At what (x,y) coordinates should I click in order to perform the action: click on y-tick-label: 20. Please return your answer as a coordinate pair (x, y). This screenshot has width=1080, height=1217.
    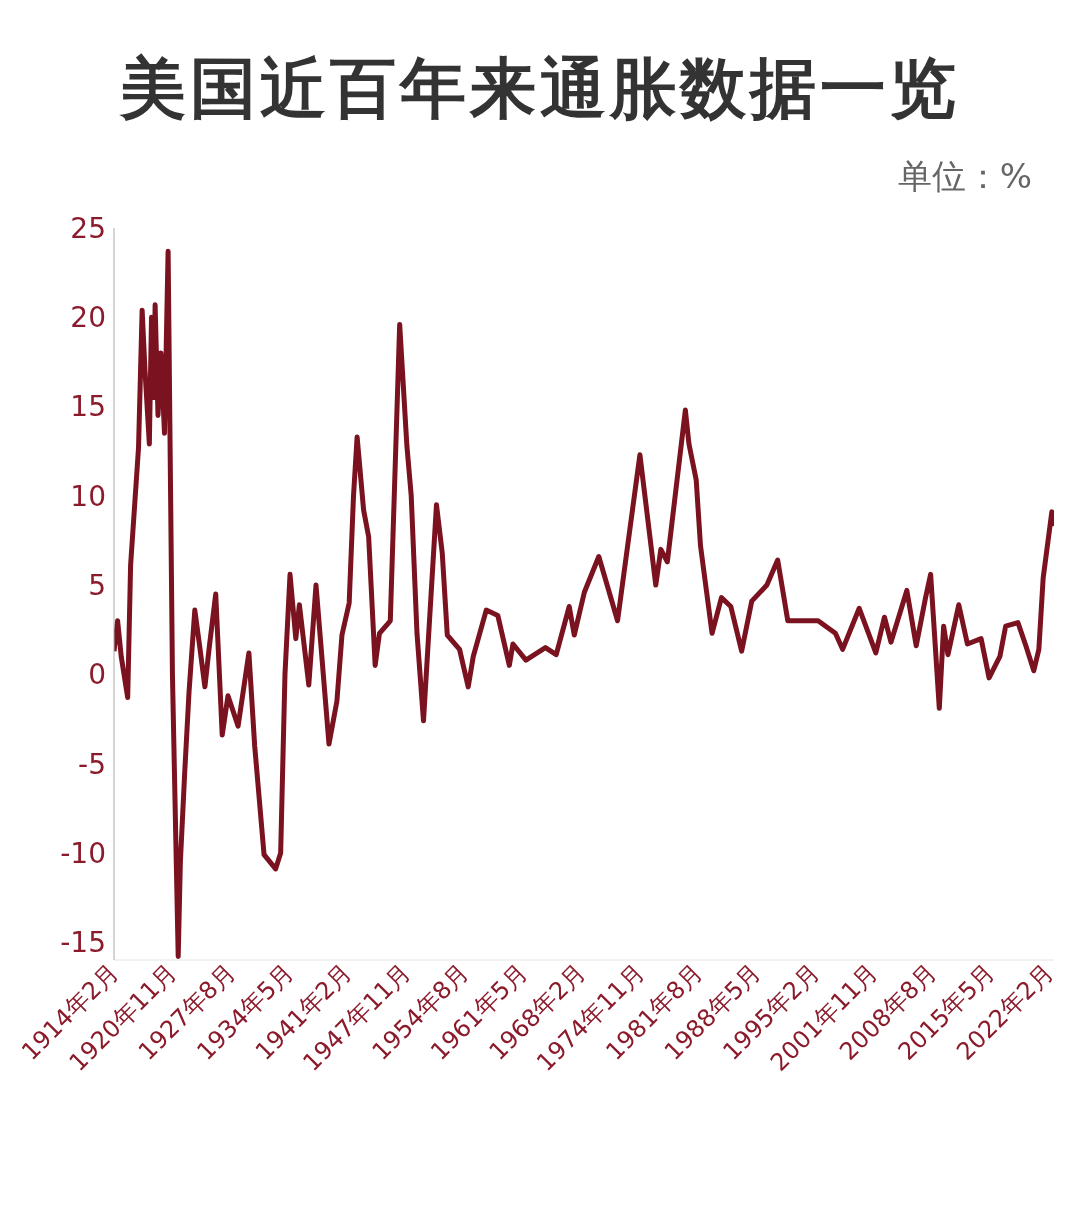
    Looking at the image, I should click on (88, 318).